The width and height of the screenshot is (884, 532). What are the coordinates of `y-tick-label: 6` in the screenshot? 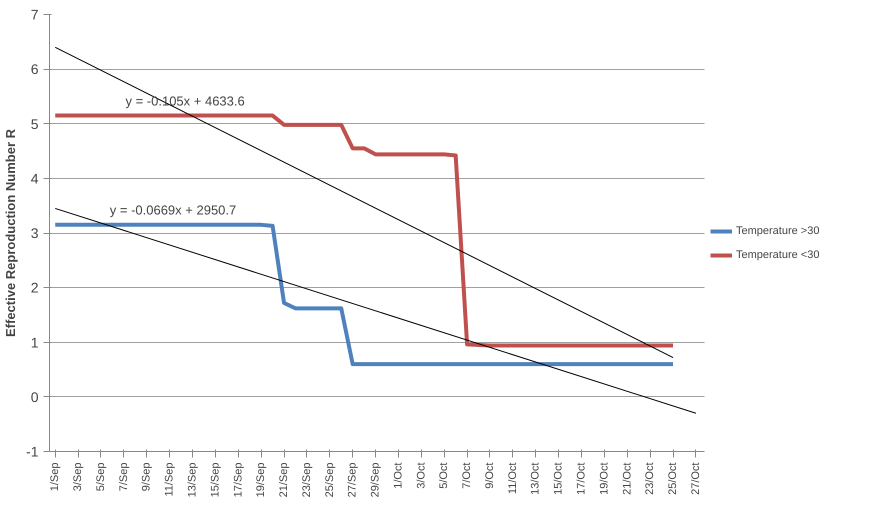 It's located at (34, 69).